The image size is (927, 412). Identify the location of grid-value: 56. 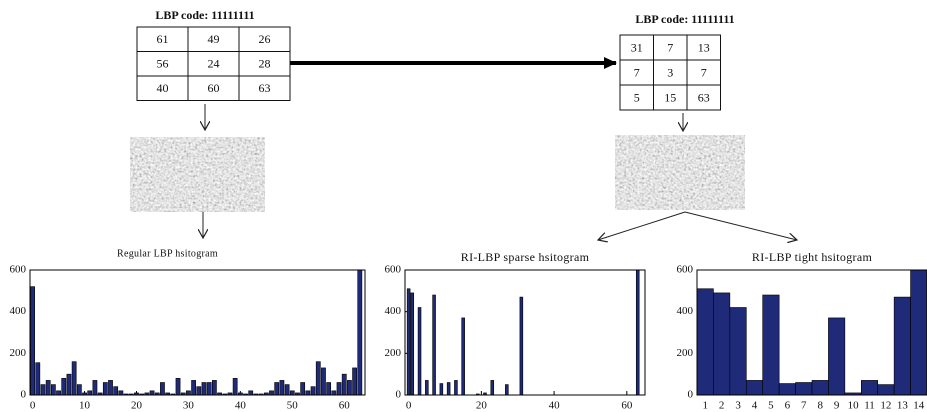
(163, 64).